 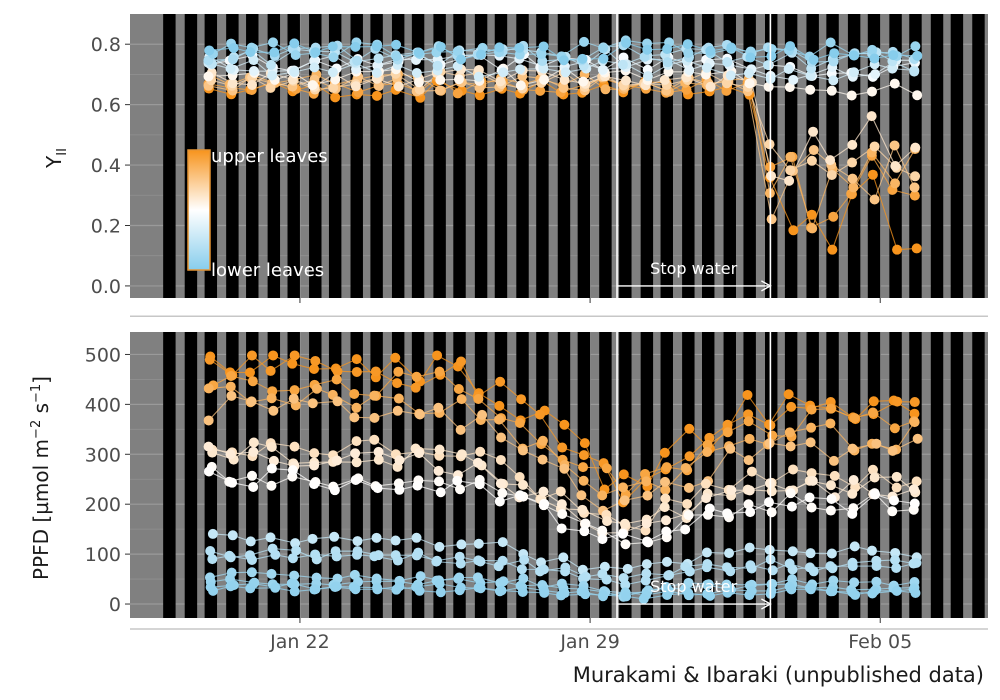 I want to click on arrow-head, so click(x=766, y=286).